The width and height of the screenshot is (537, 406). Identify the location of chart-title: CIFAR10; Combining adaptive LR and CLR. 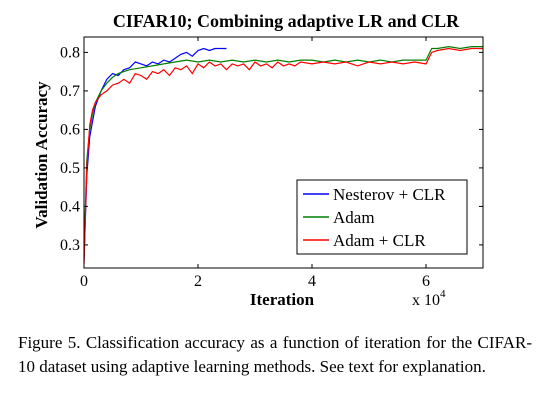
(286, 21).